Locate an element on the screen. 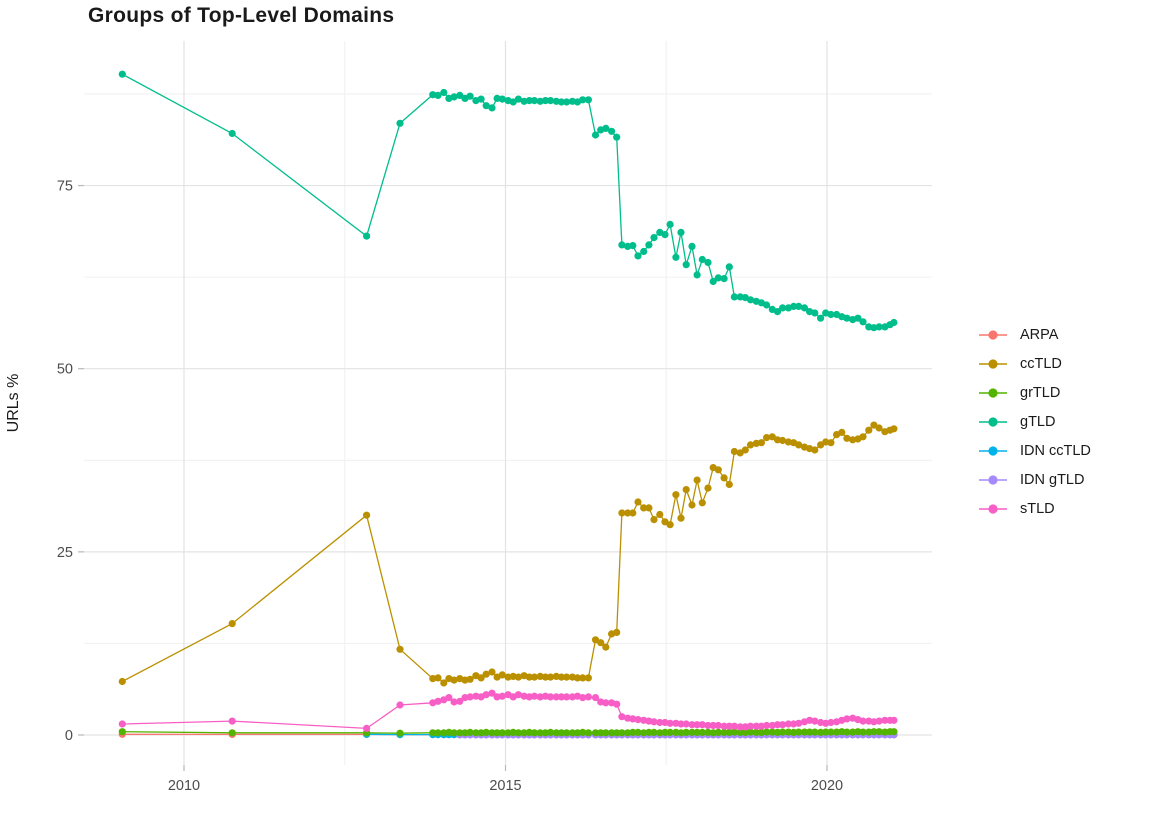 The height and width of the screenshot is (827, 1164). legend-label: grTLD is located at coordinates (1040, 392).